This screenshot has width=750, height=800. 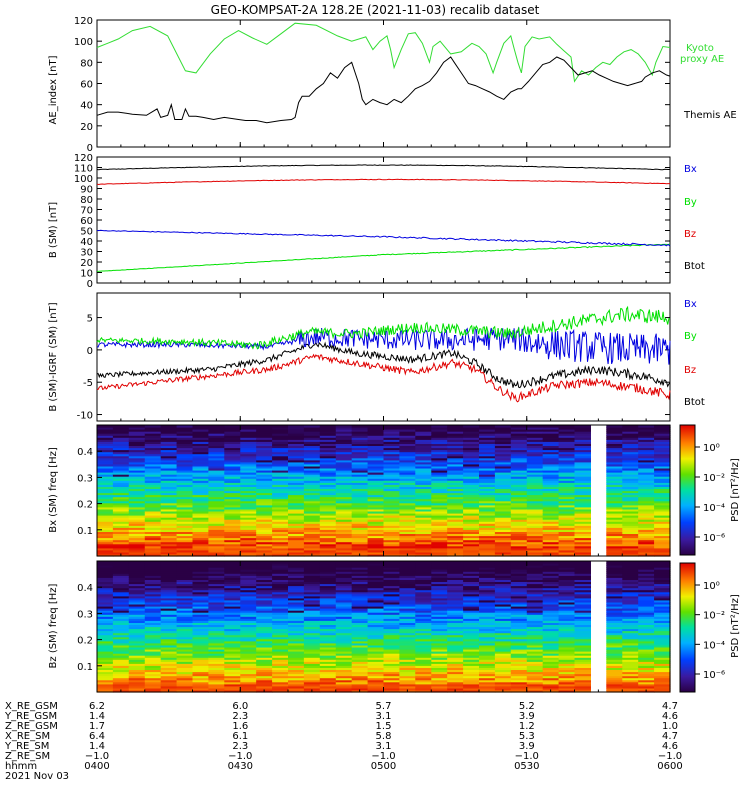 What do you see at coordinates (383, 257) in the screenshot?
I see `b-series-by` at bounding box center [383, 257].